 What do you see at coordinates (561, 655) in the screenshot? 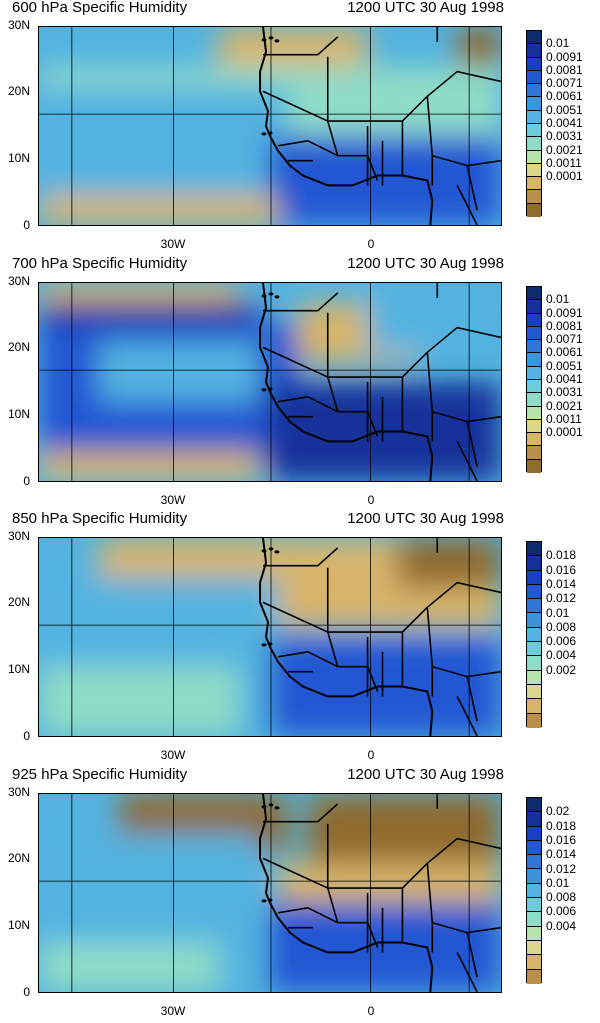
I see `colorbar-label: 0.004` at bounding box center [561, 655].